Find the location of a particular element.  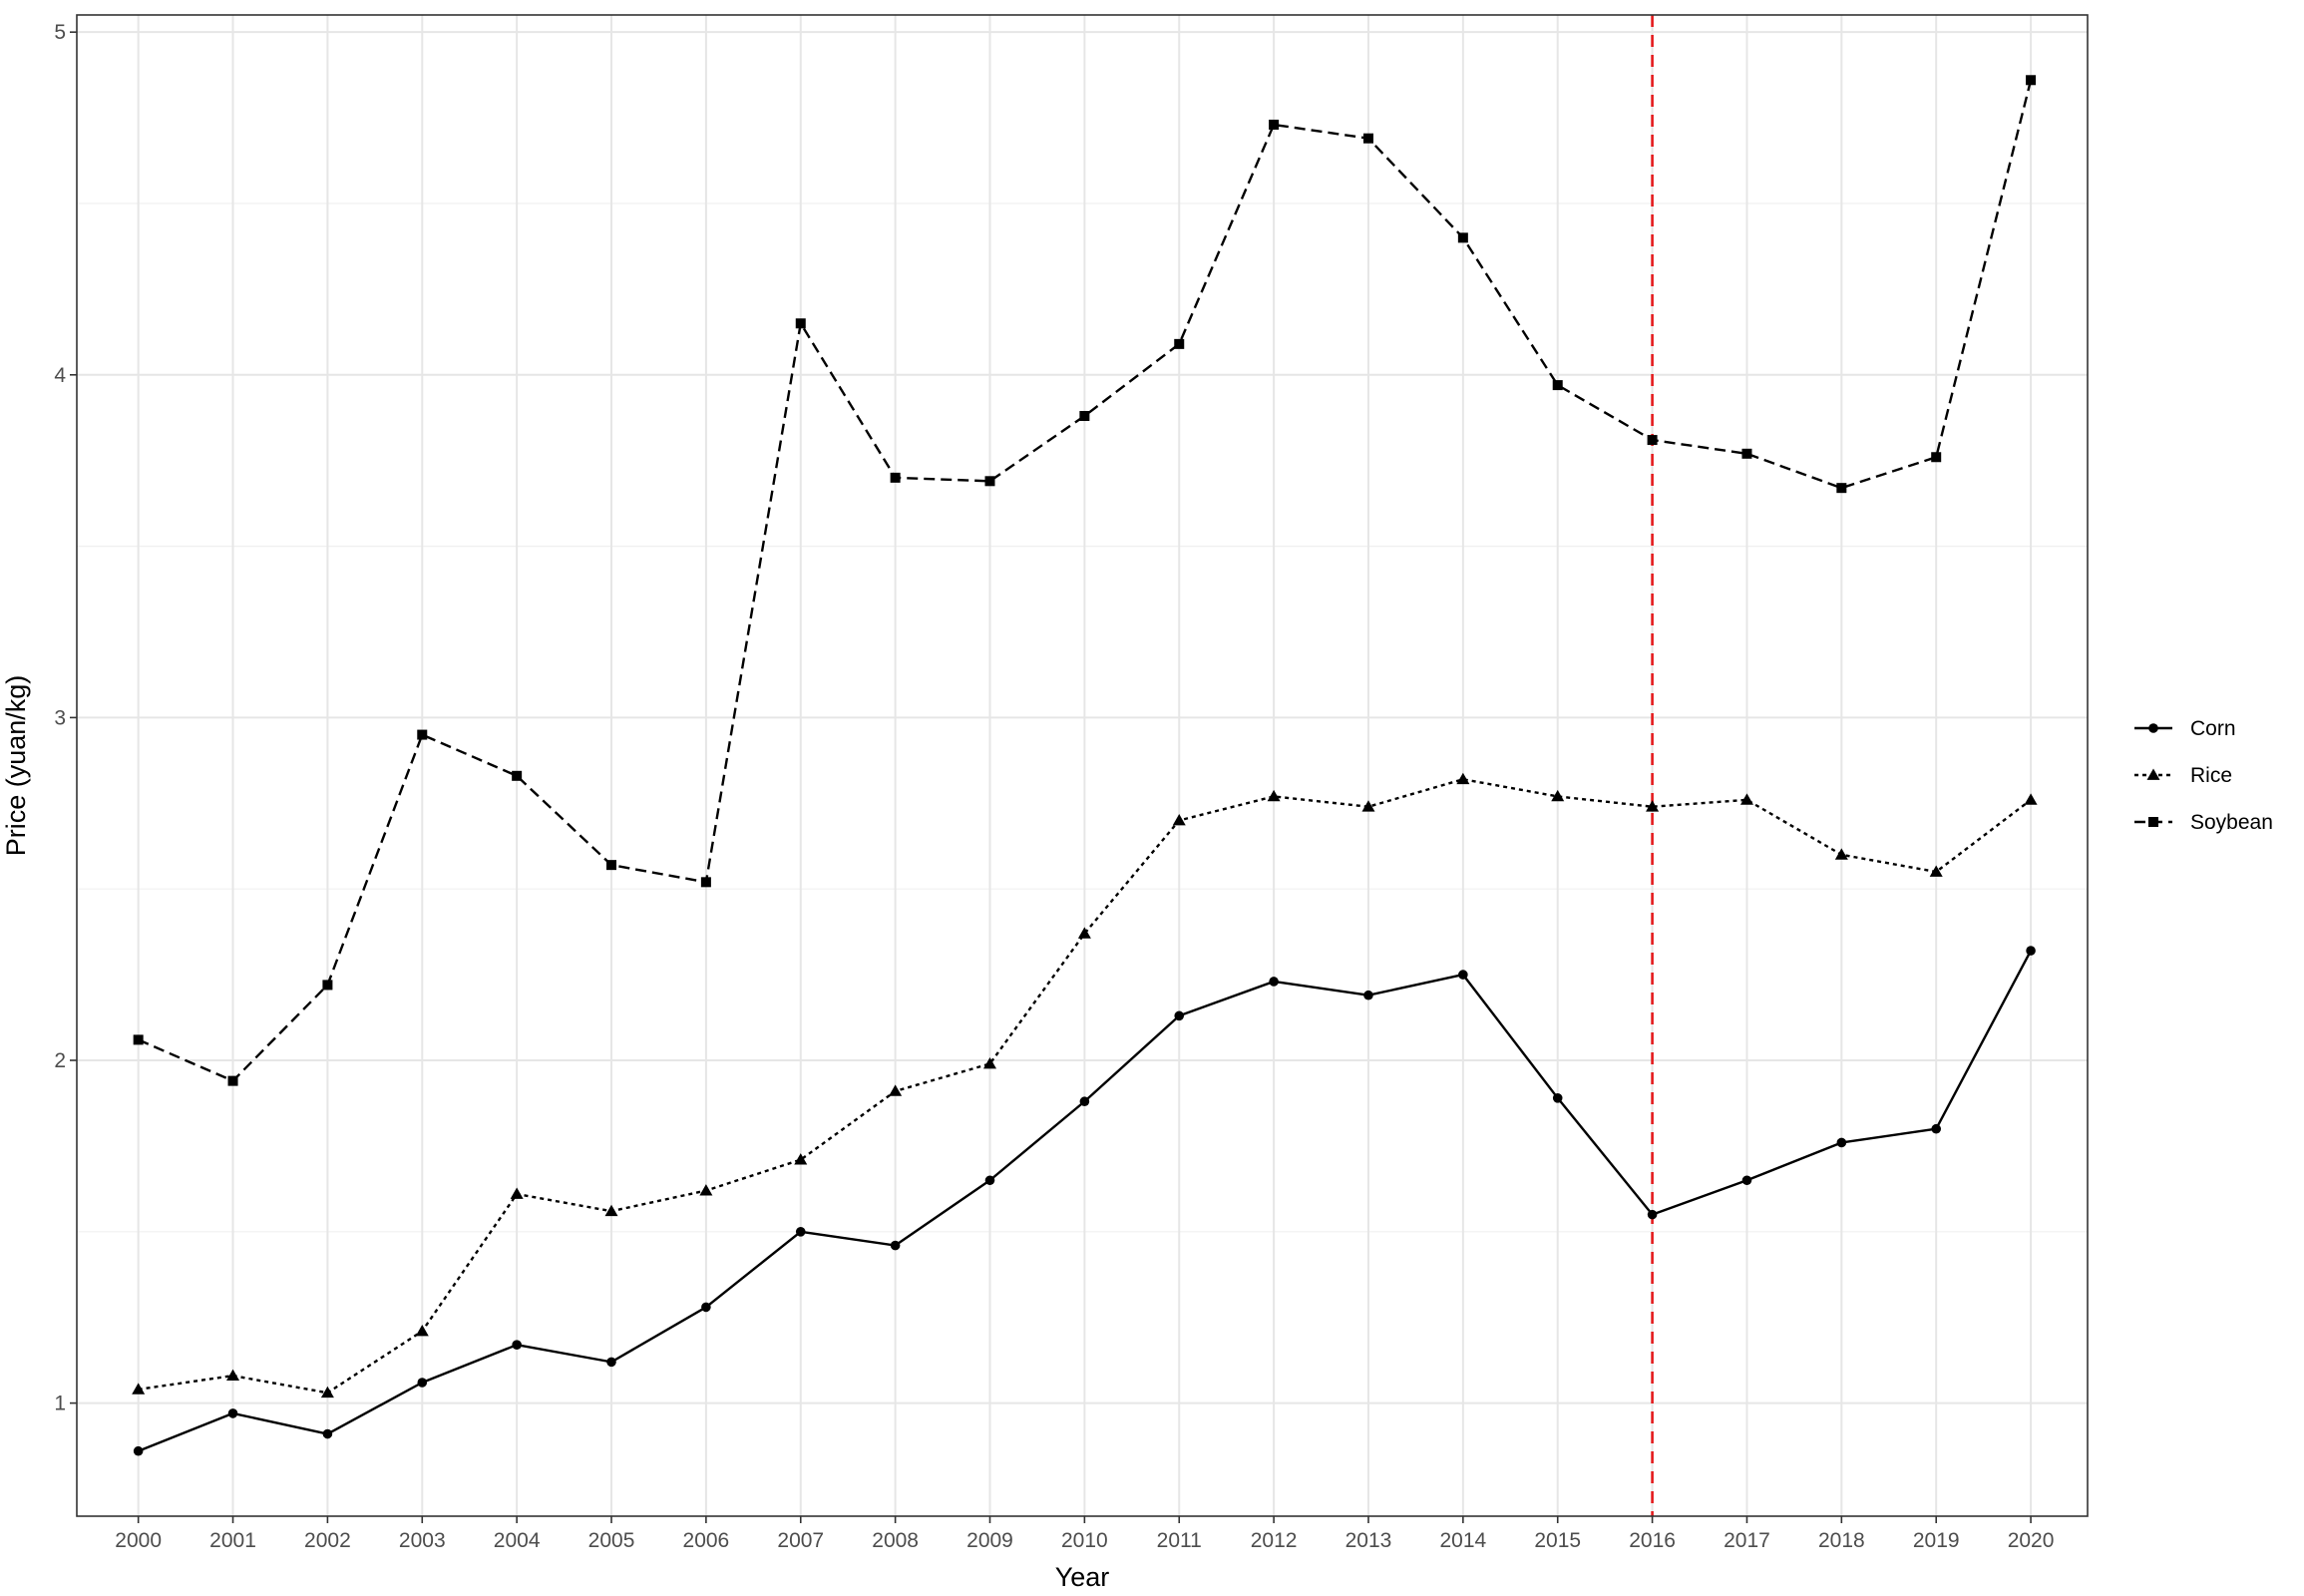

x-tick-label: 2008 is located at coordinates (896, 1540).